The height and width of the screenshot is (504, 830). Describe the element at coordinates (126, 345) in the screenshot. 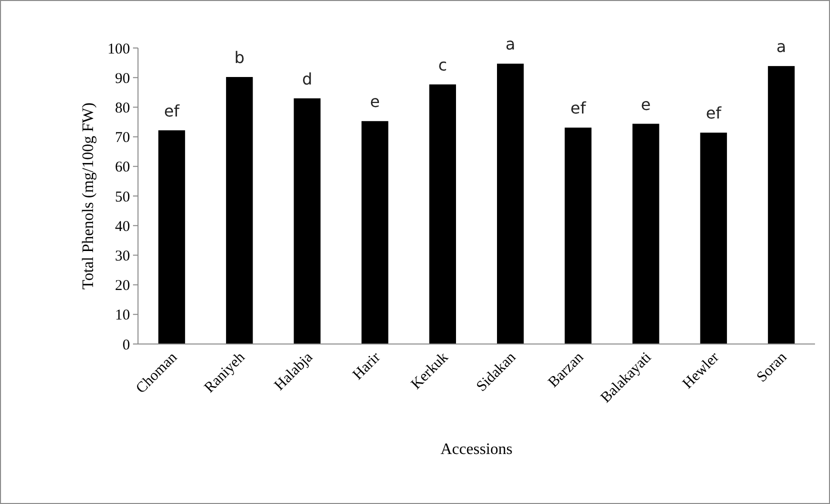

I see `y-tick-label: 0` at that location.